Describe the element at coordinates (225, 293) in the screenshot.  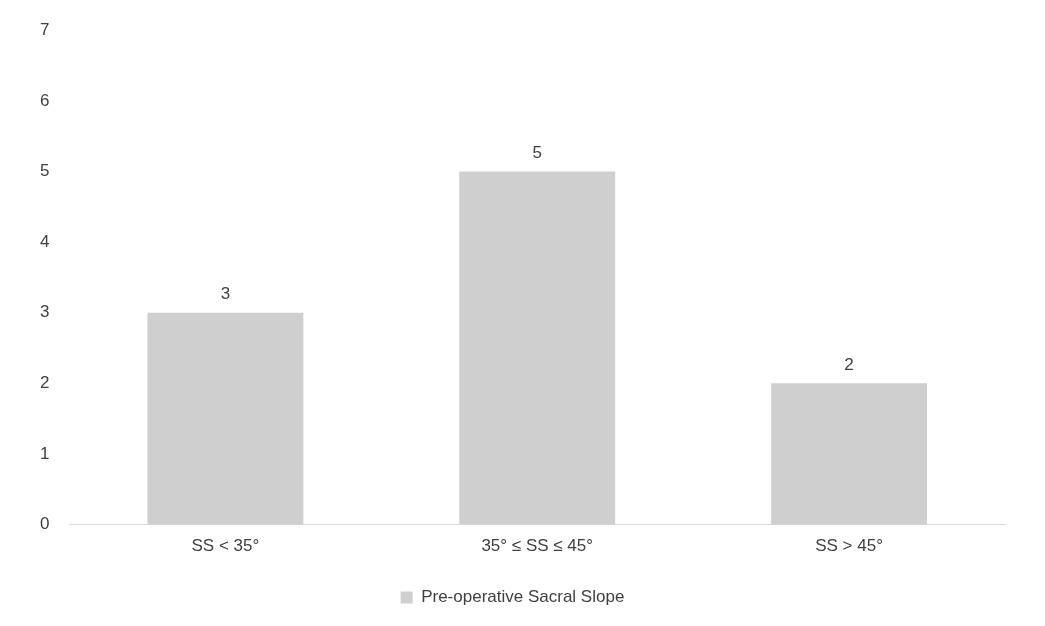
I see `data-label: 3` at that location.